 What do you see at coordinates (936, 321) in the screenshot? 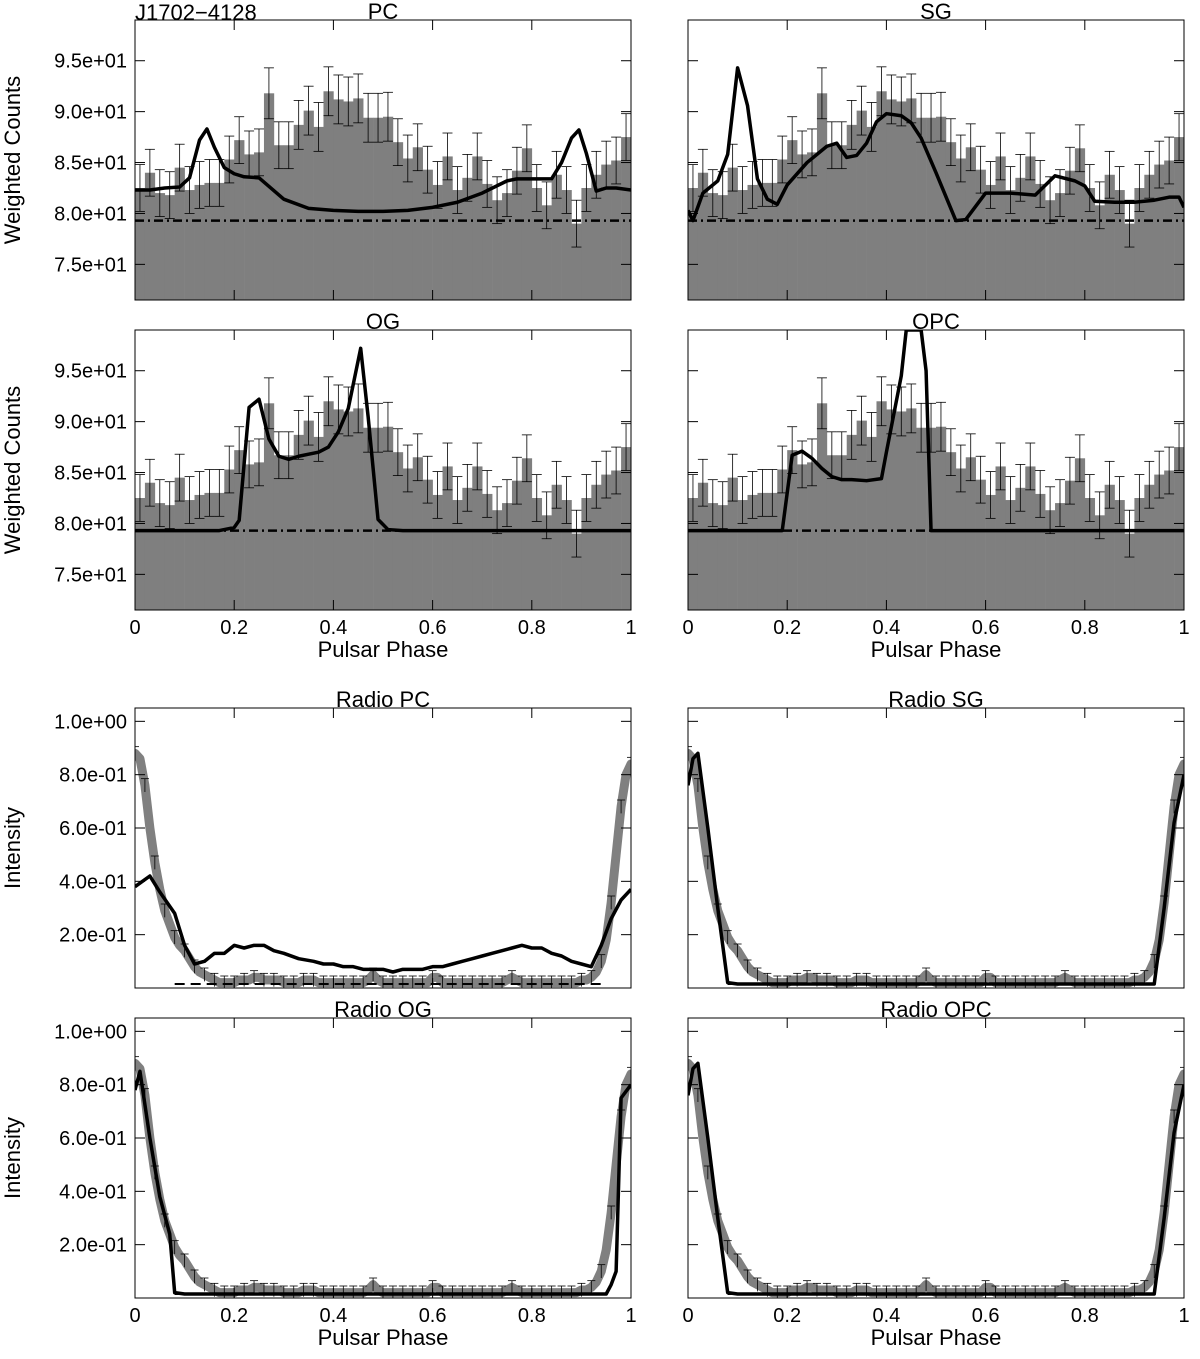
I see `panel-title: OPC` at bounding box center [936, 321].